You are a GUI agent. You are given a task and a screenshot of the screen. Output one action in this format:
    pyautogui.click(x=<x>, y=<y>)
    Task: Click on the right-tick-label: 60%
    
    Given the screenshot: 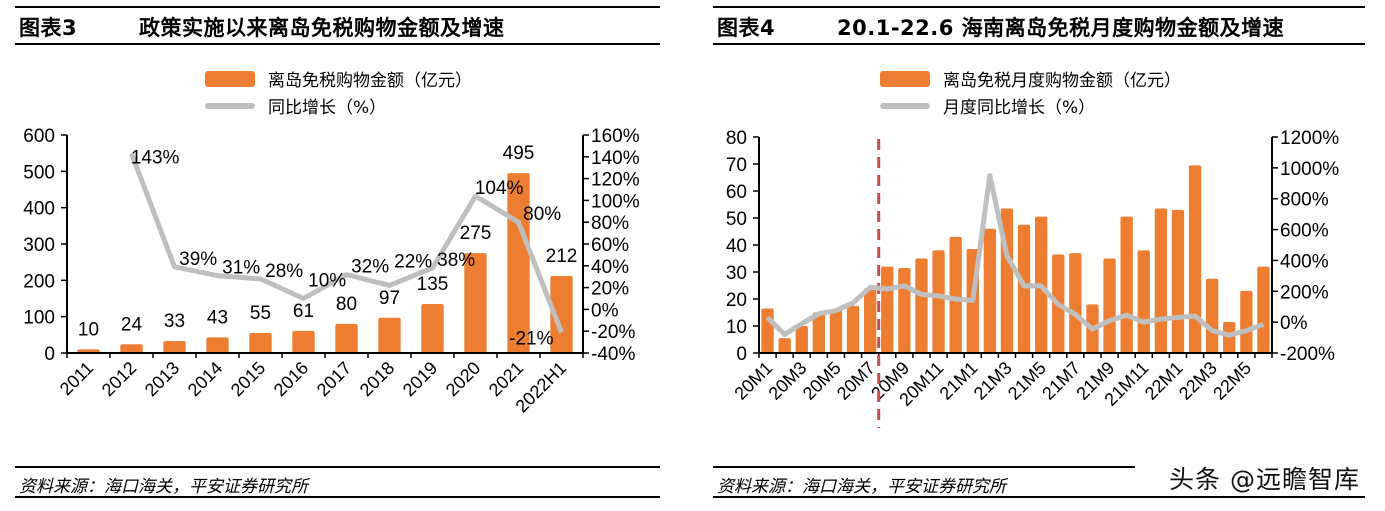 What is the action you would take?
    pyautogui.click(x=610, y=245)
    